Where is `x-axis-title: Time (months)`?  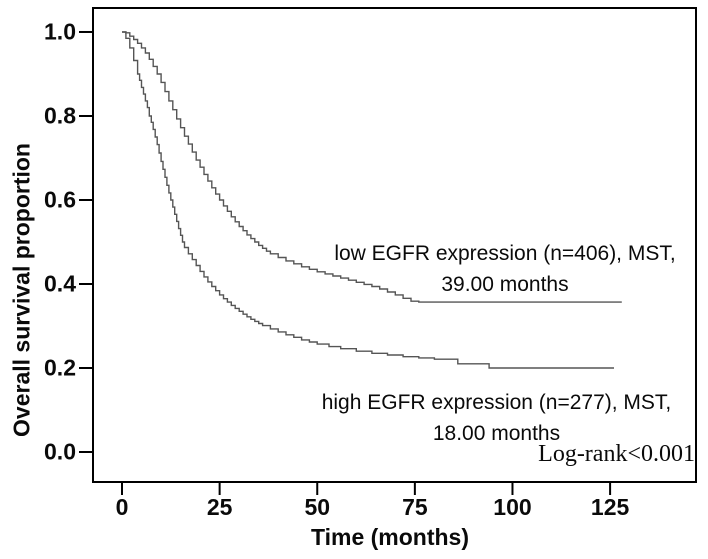 x-axis-title: Time (months) is located at coordinates (390, 537).